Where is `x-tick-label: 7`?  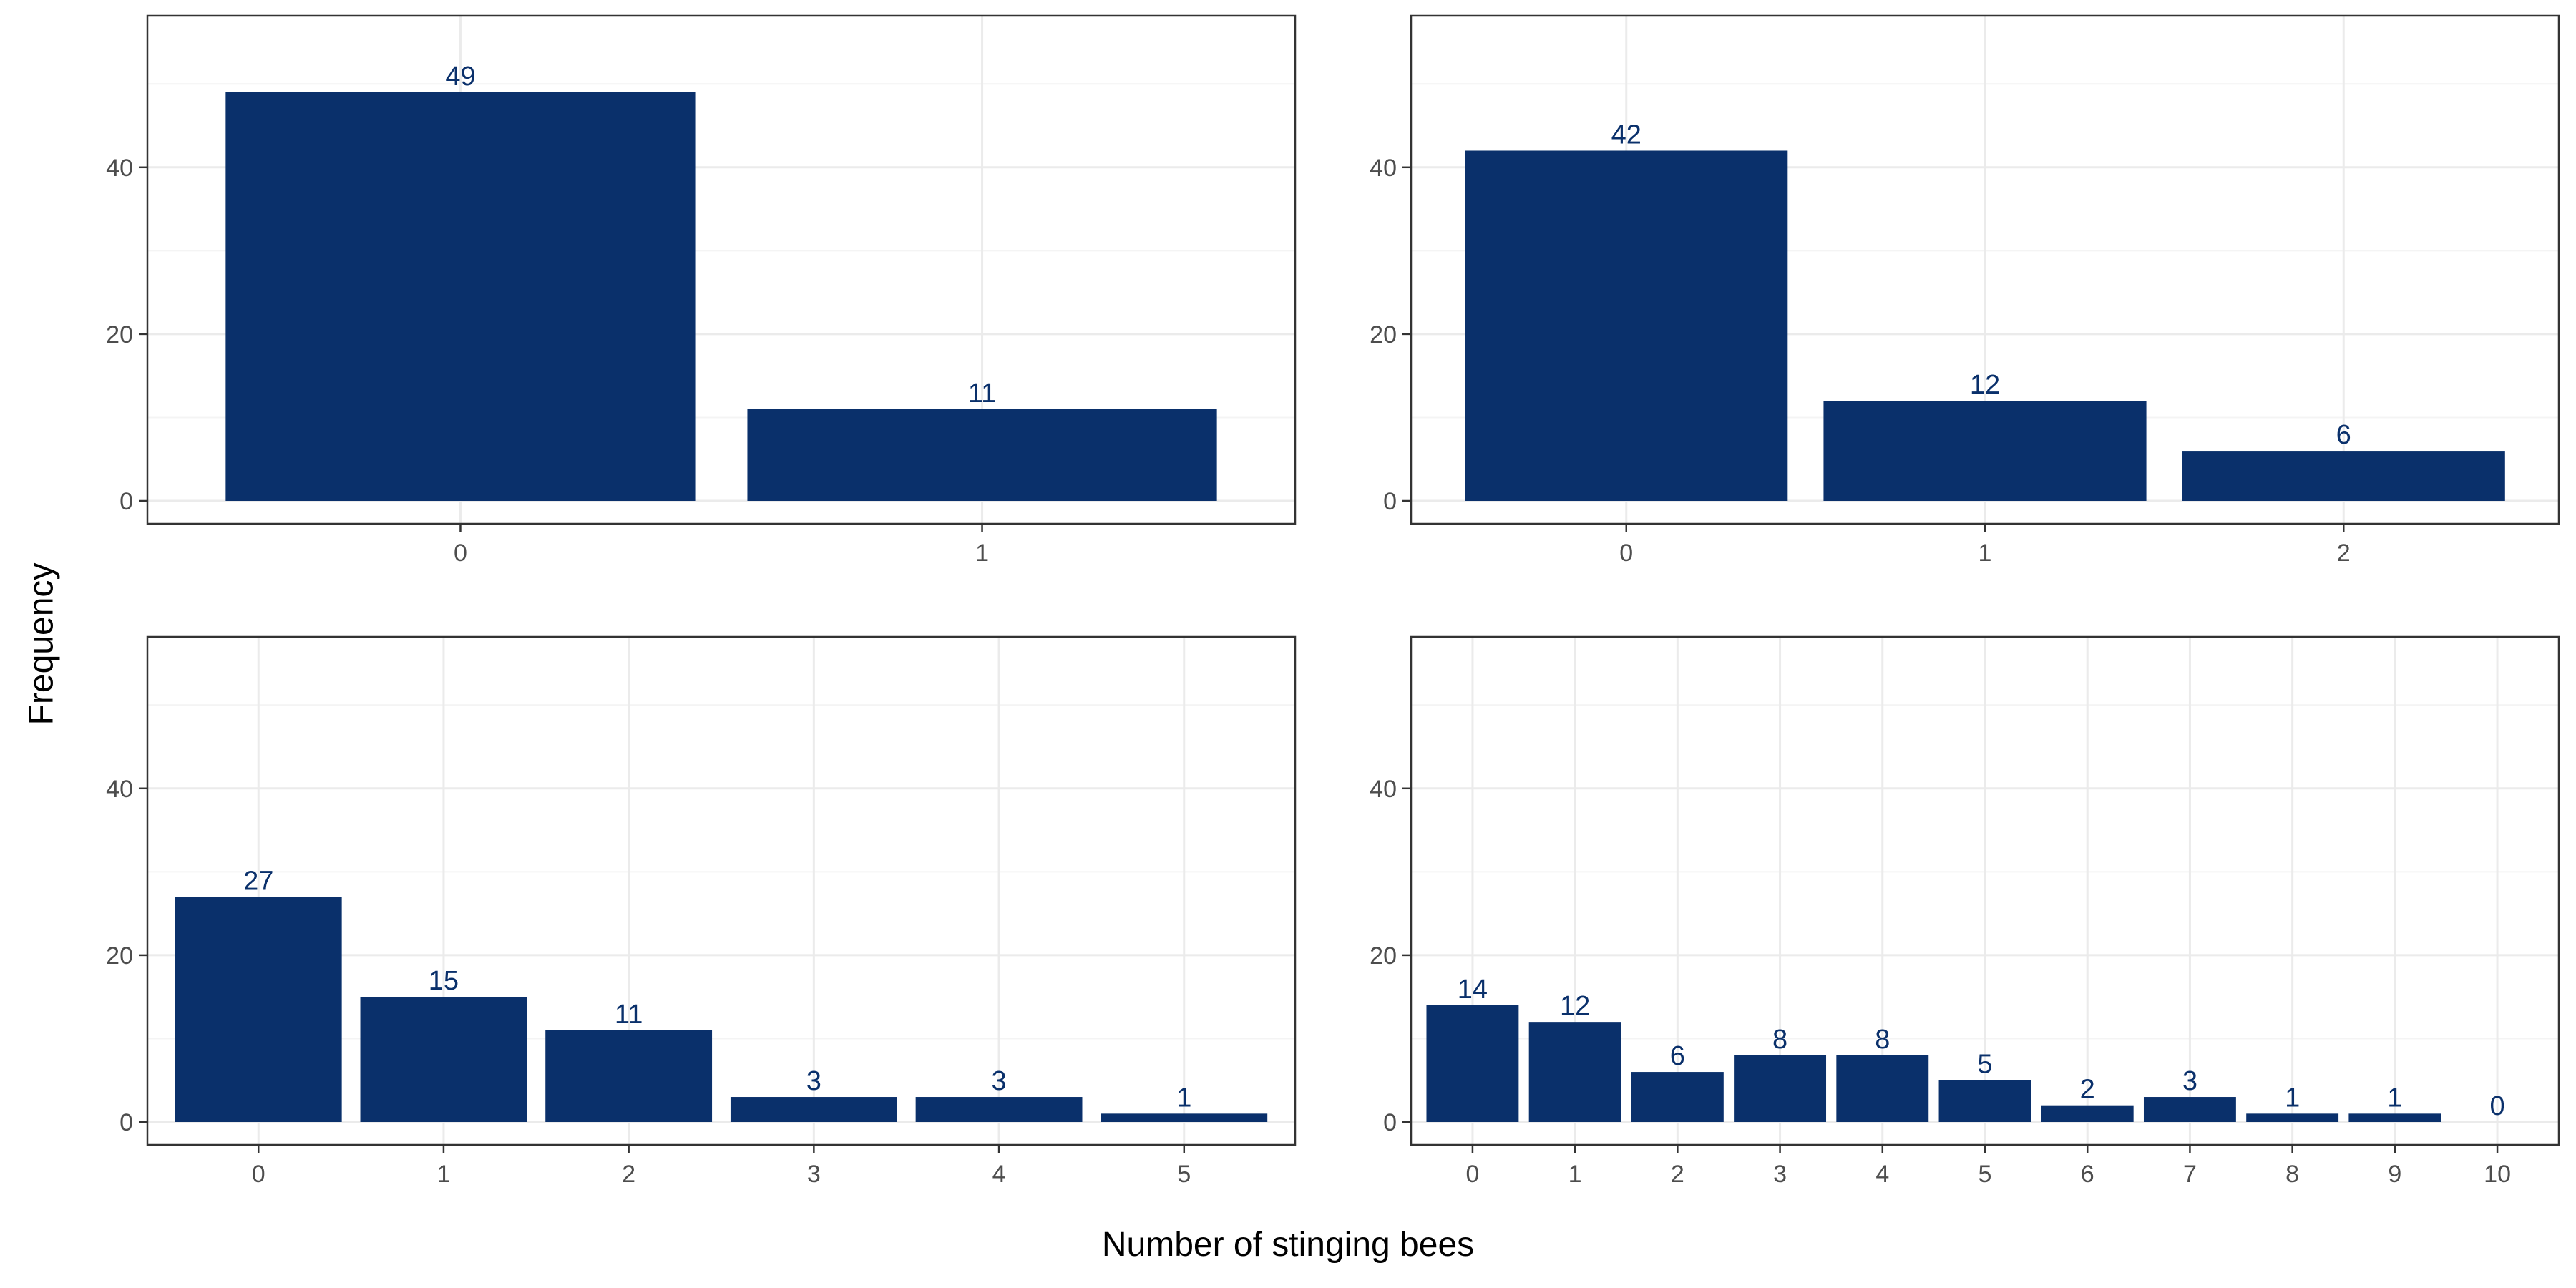 x-tick-label: 7 is located at coordinates (2190, 1174).